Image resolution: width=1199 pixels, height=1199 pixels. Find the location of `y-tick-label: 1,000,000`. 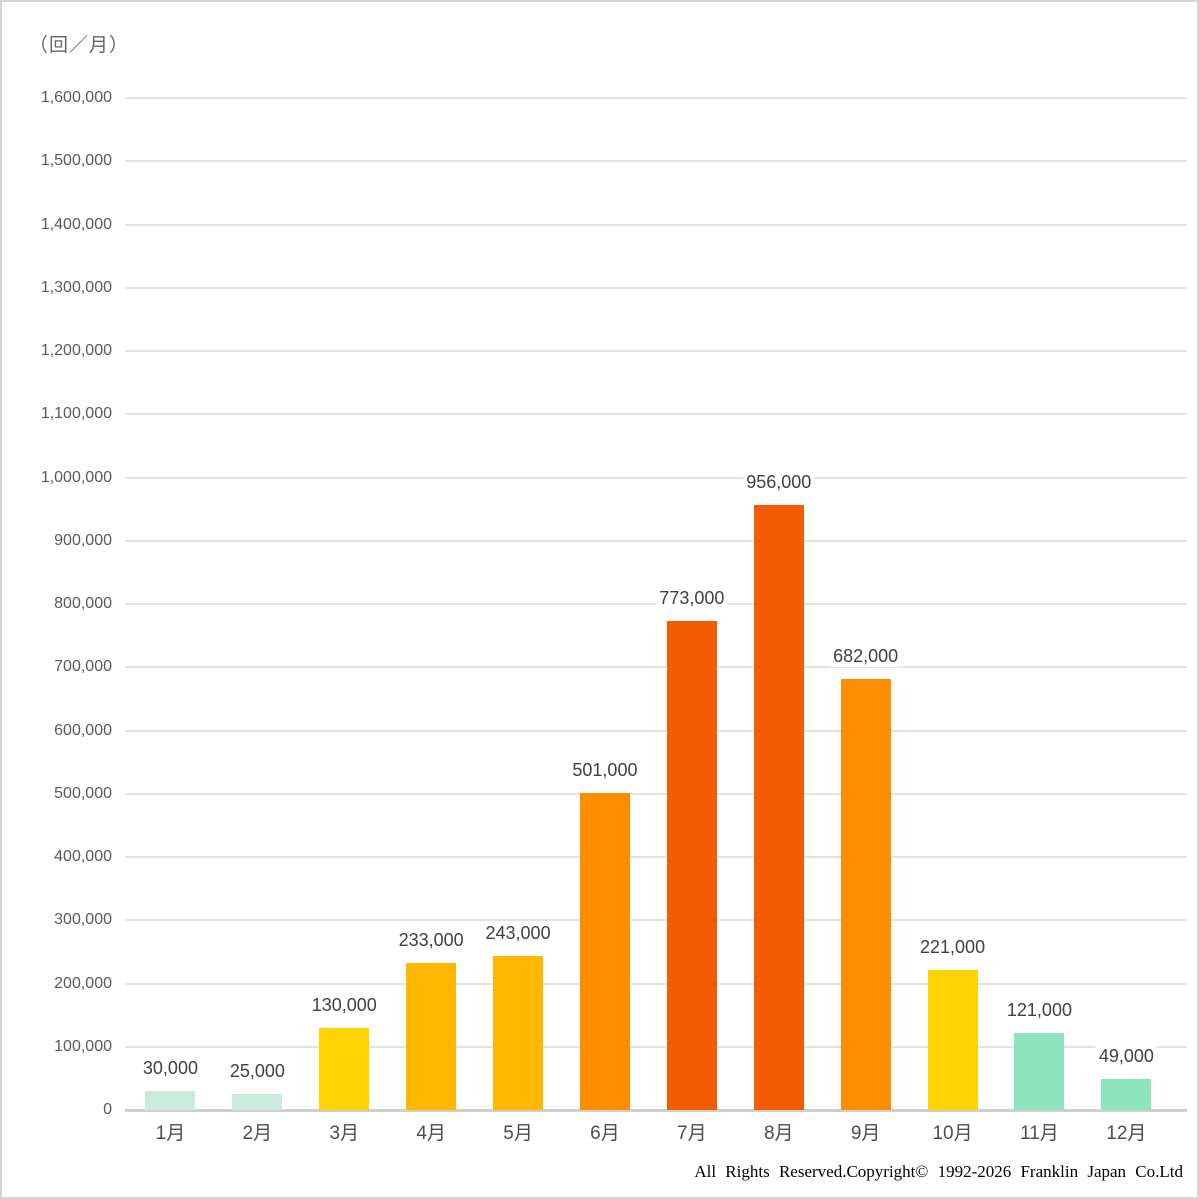

y-tick-label: 1,000,000 is located at coordinates (76, 477).